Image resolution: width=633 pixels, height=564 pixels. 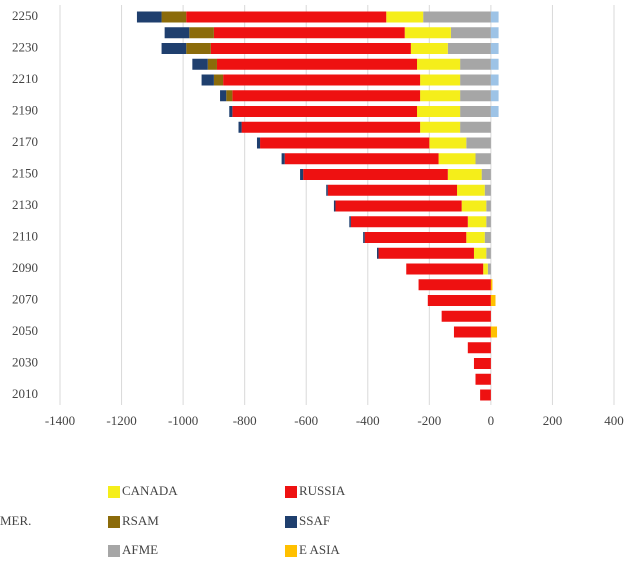 What do you see at coordinates (25, 298) in the screenshot?
I see `y-tick-label: 2070` at bounding box center [25, 298].